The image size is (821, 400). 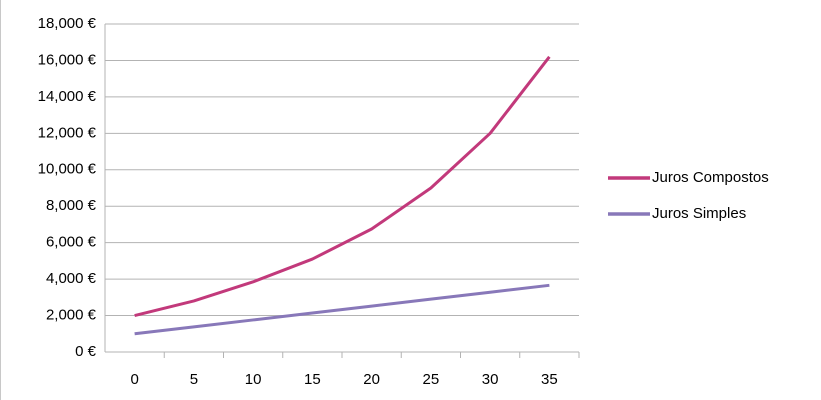 I want to click on x-tick-label: 10, so click(x=253, y=379).